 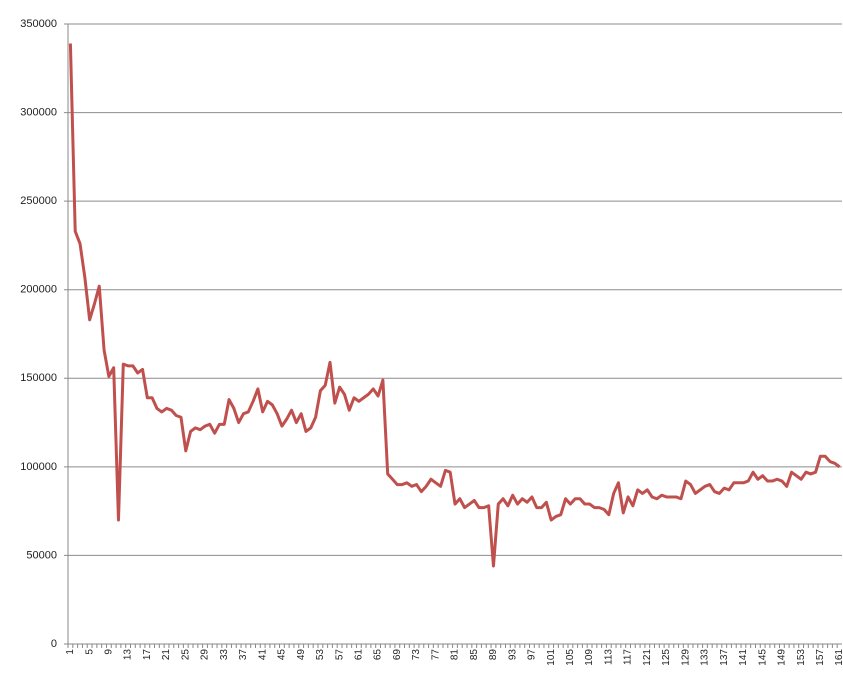 I want to click on x-tick-label: 5, so click(x=89, y=652).